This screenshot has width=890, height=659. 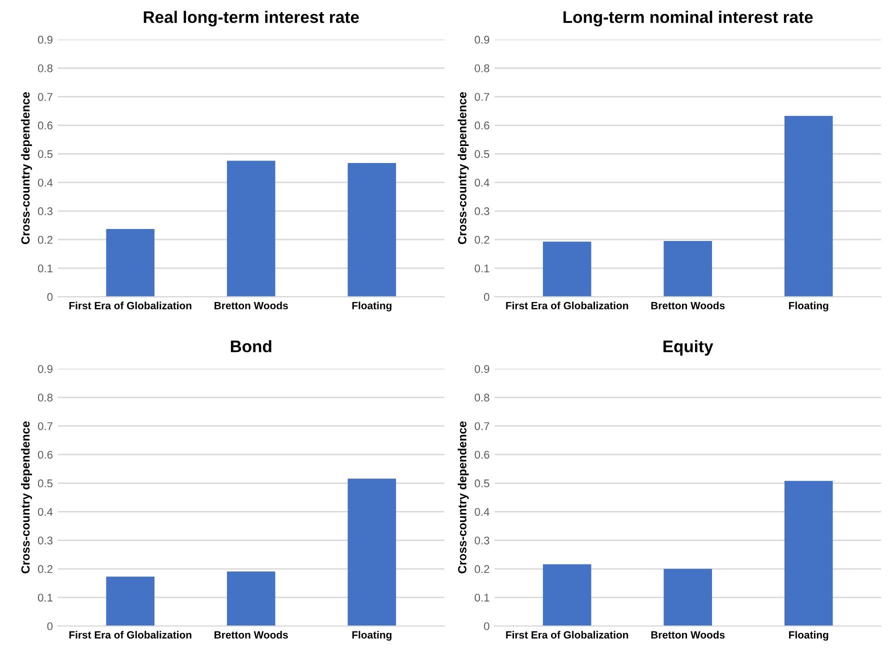 I want to click on chart-title: Real long-term interest rate, so click(x=251, y=18).